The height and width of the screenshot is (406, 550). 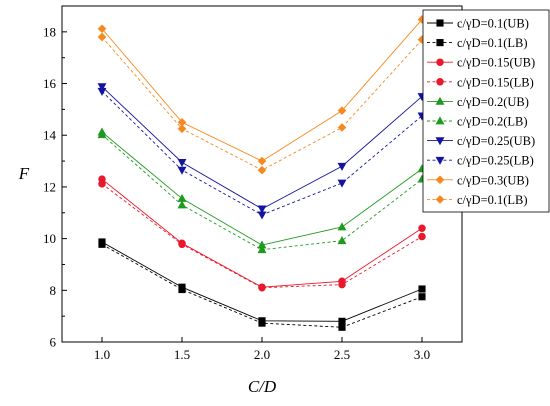 What do you see at coordinates (493, 24) in the screenshot?
I see `legend-label: c/γD=0.1(UB)` at bounding box center [493, 24].